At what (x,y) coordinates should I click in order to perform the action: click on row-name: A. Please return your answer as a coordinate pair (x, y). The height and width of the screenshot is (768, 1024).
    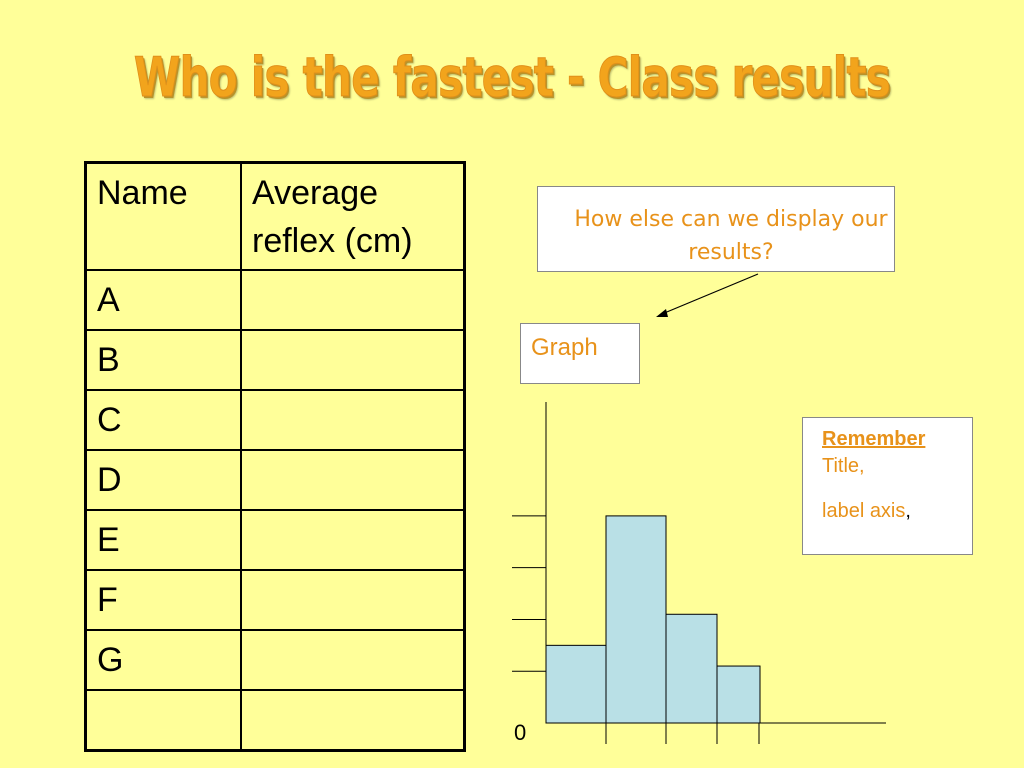
    Looking at the image, I should click on (163, 300).